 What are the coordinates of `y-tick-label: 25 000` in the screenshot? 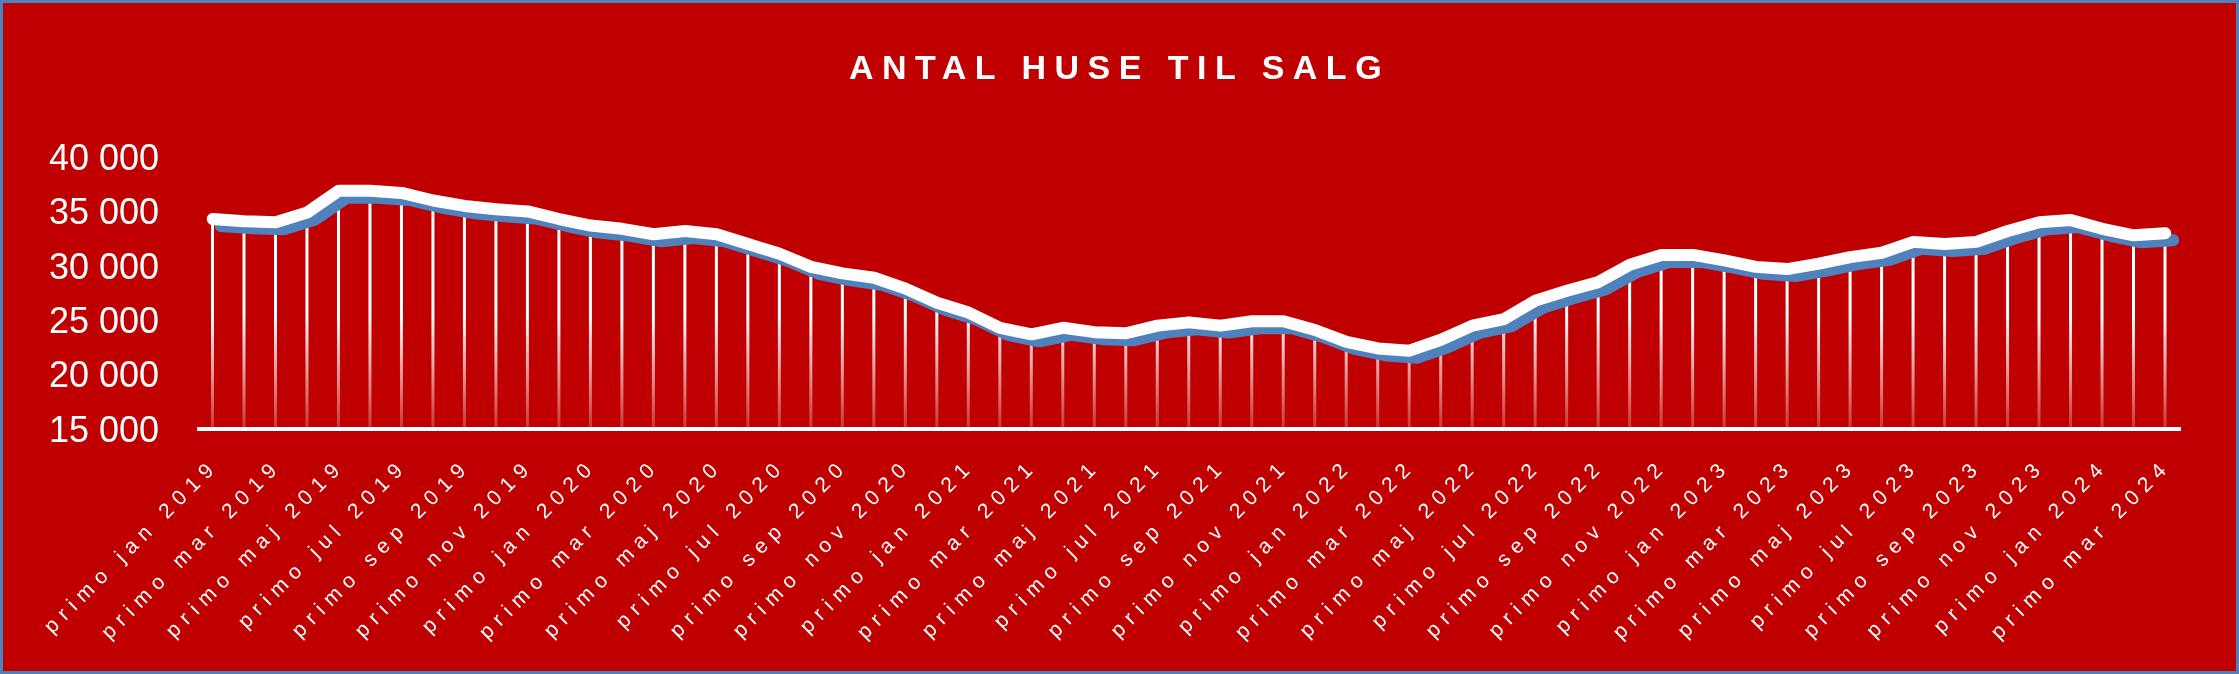 It's located at (103, 320).